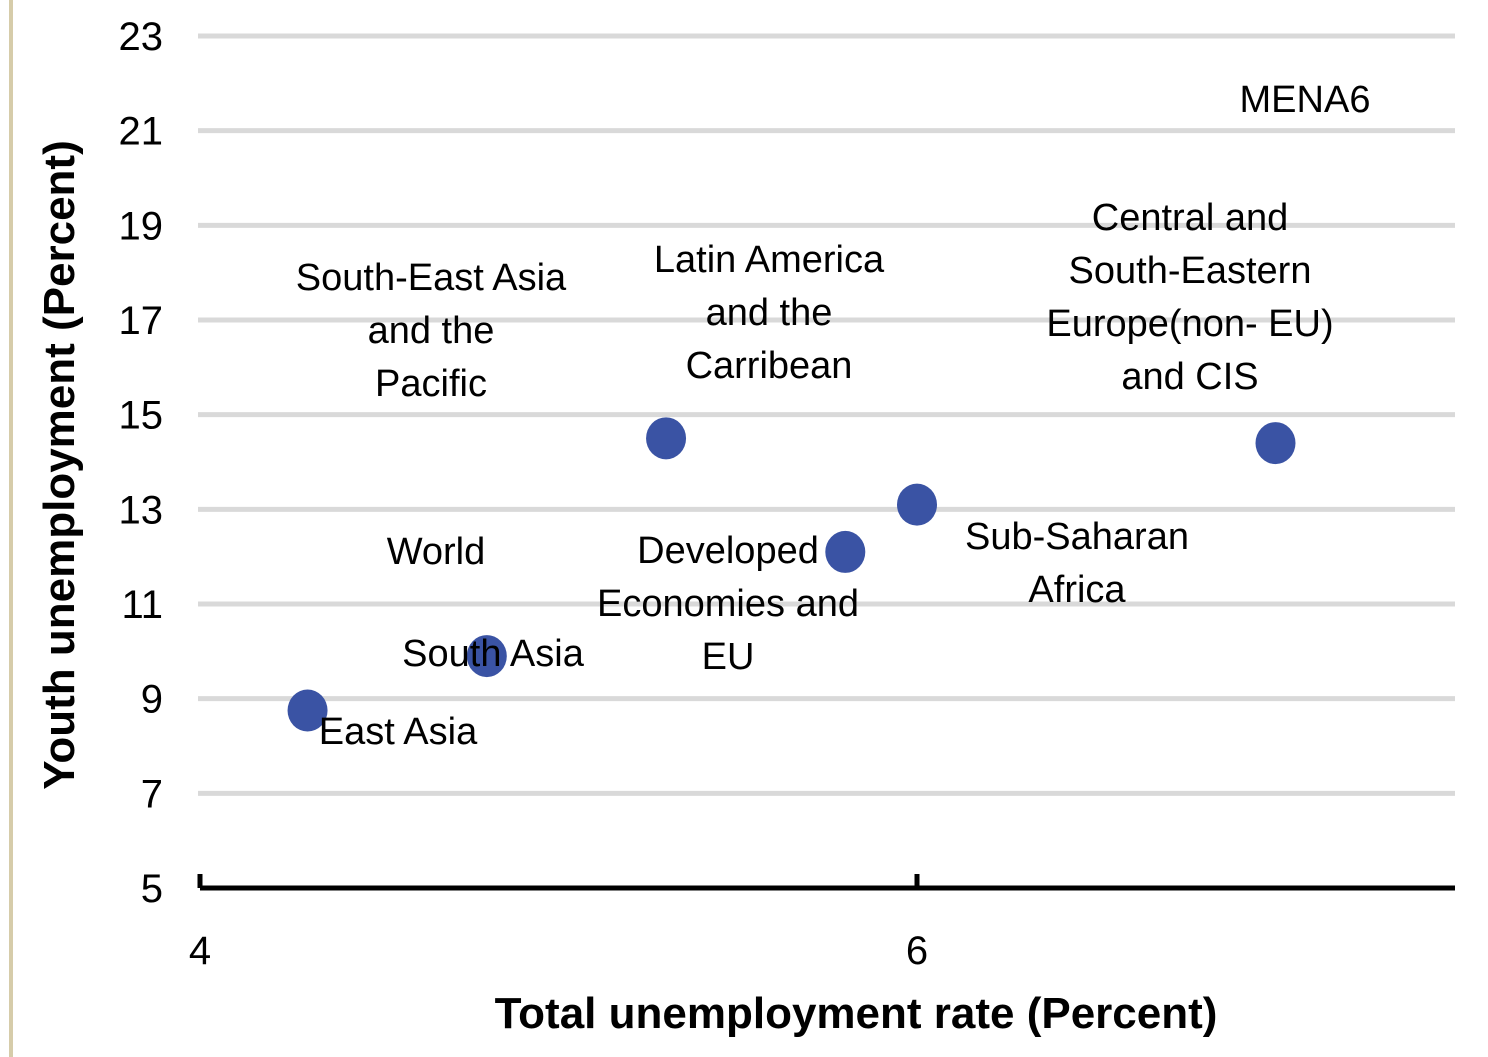 The image size is (1488, 1057). Describe the element at coordinates (769, 260) in the screenshot. I see `point-label-line: Latin America` at that location.